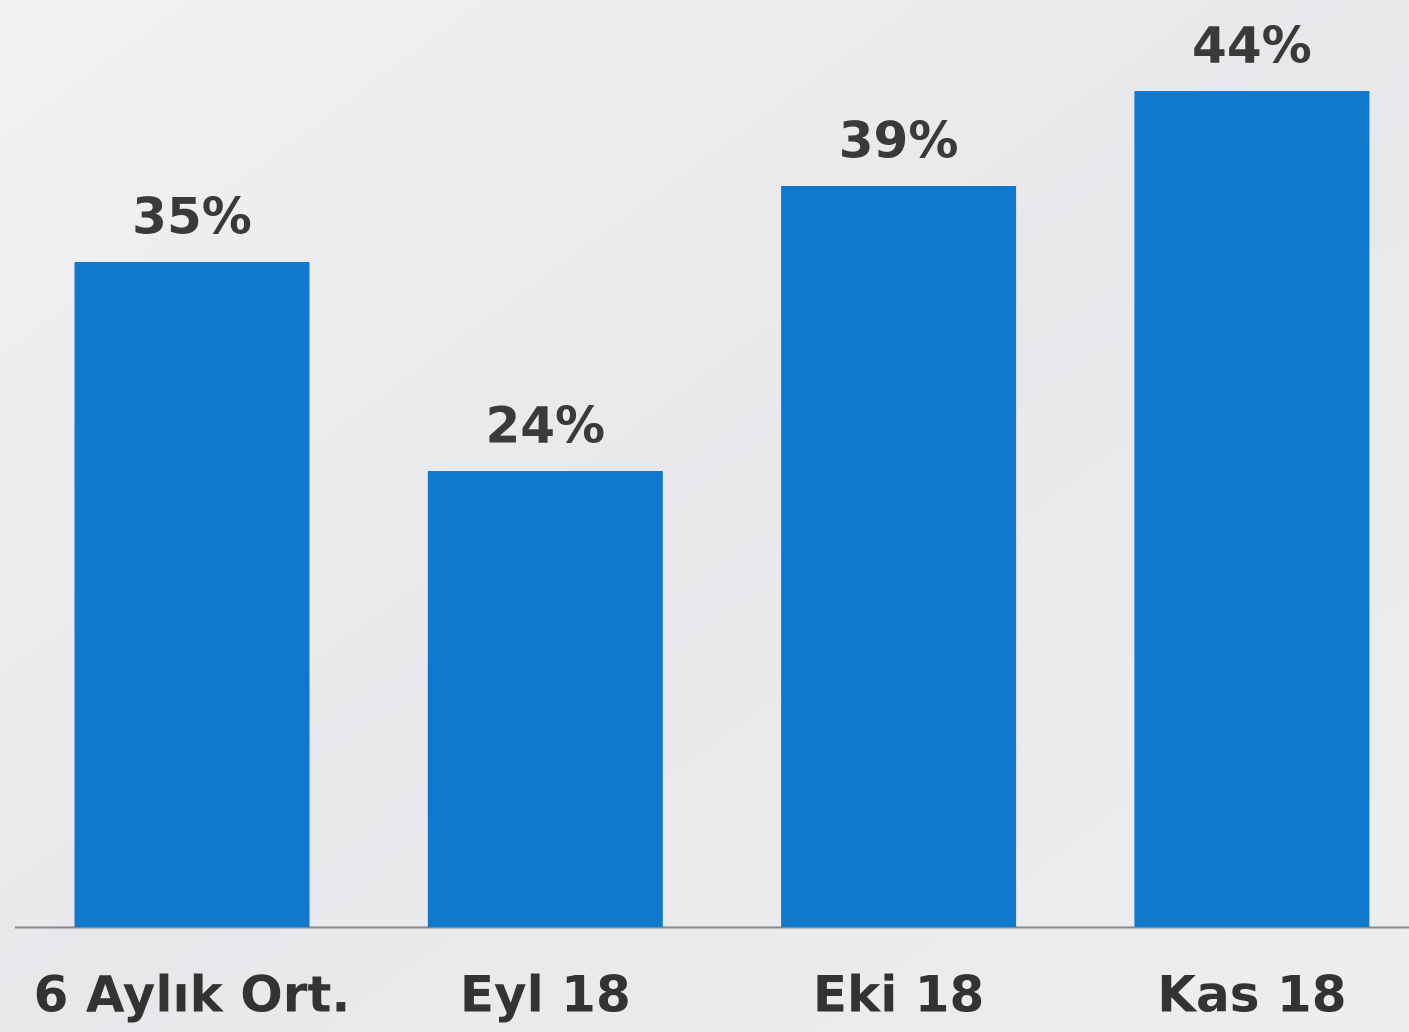 Image resolution: width=1409 pixels, height=1032 pixels. Describe the element at coordinates (899, 995) in the screenshot. I see `x-tick-label: Eki 18` at that location.